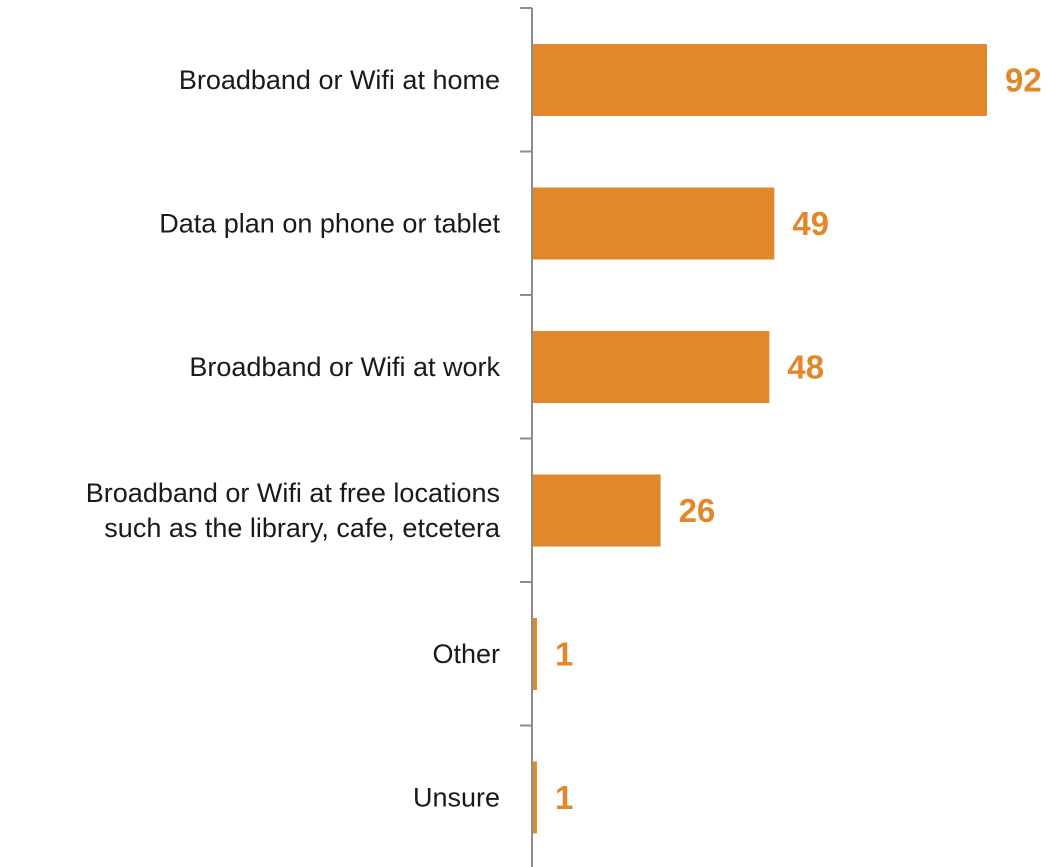 The width and height of the screenshot is (1047, 867). I want to click on value-label-1: 49, so click(810, 223).